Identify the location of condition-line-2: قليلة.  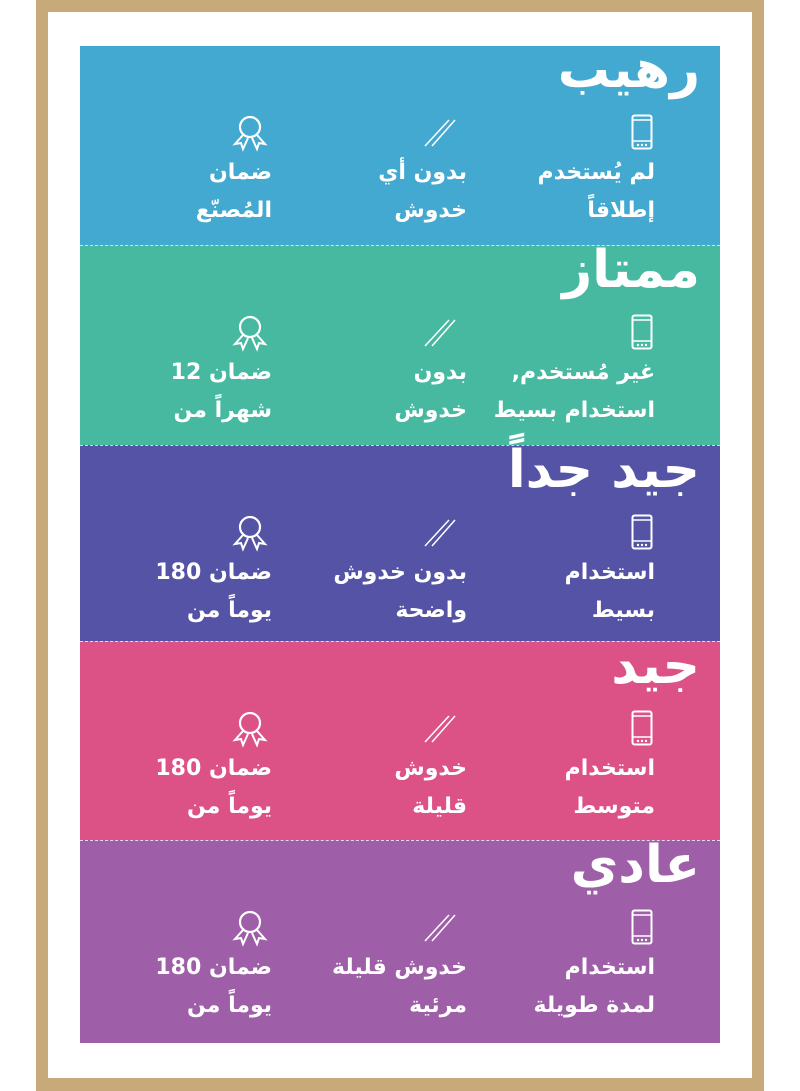
(439, 806).